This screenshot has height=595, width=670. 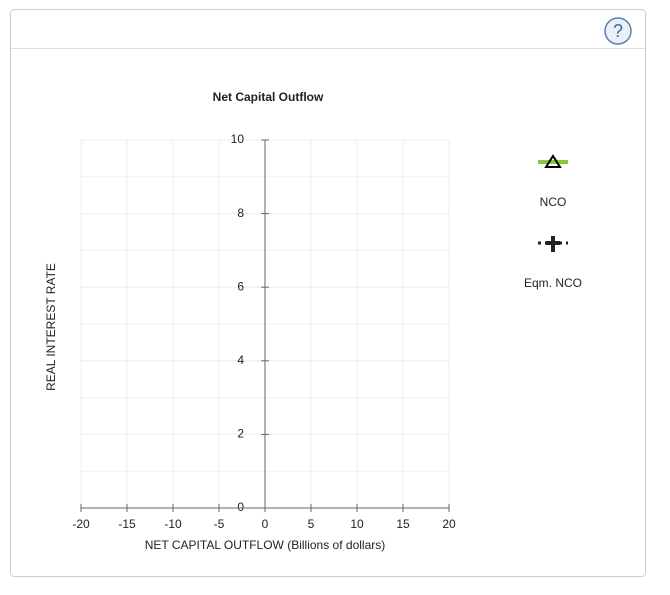 I want to click on x-tick-label: 5, so click(x=311, y=524).